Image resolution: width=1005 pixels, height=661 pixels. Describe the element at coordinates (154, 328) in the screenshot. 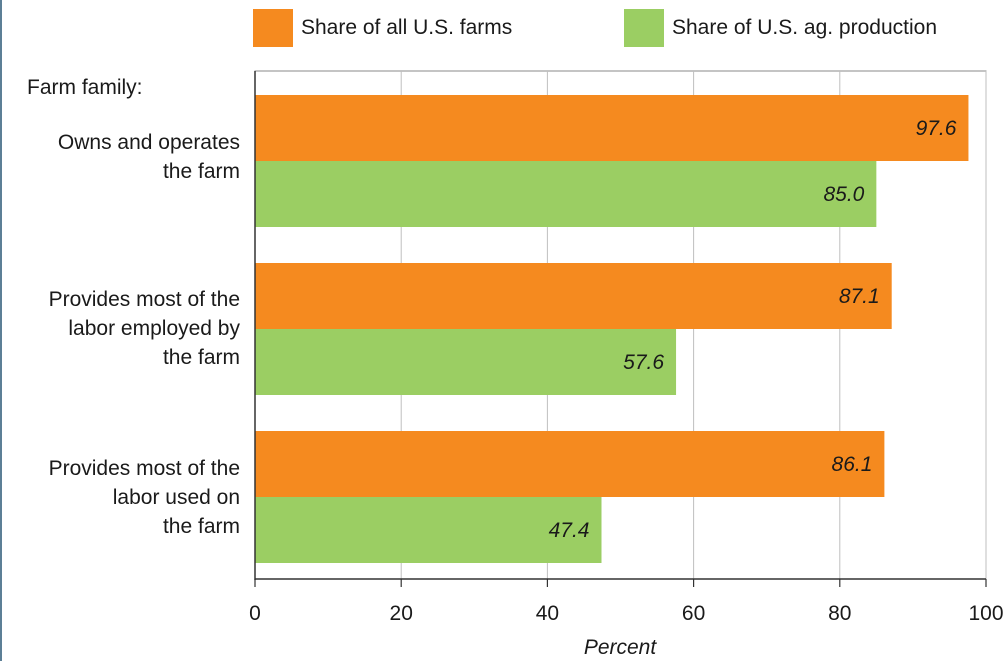

I see `category-label: labor employed by` at that location.